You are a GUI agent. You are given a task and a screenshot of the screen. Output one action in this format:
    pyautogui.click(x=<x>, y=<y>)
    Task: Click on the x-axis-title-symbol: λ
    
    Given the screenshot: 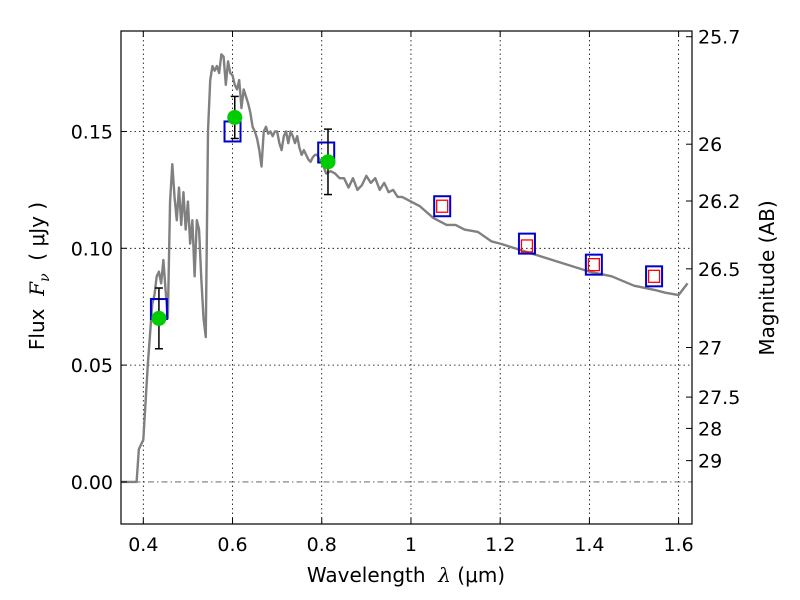 What is the action you would take?
    pyautogui.click(x=444, y=575)
    